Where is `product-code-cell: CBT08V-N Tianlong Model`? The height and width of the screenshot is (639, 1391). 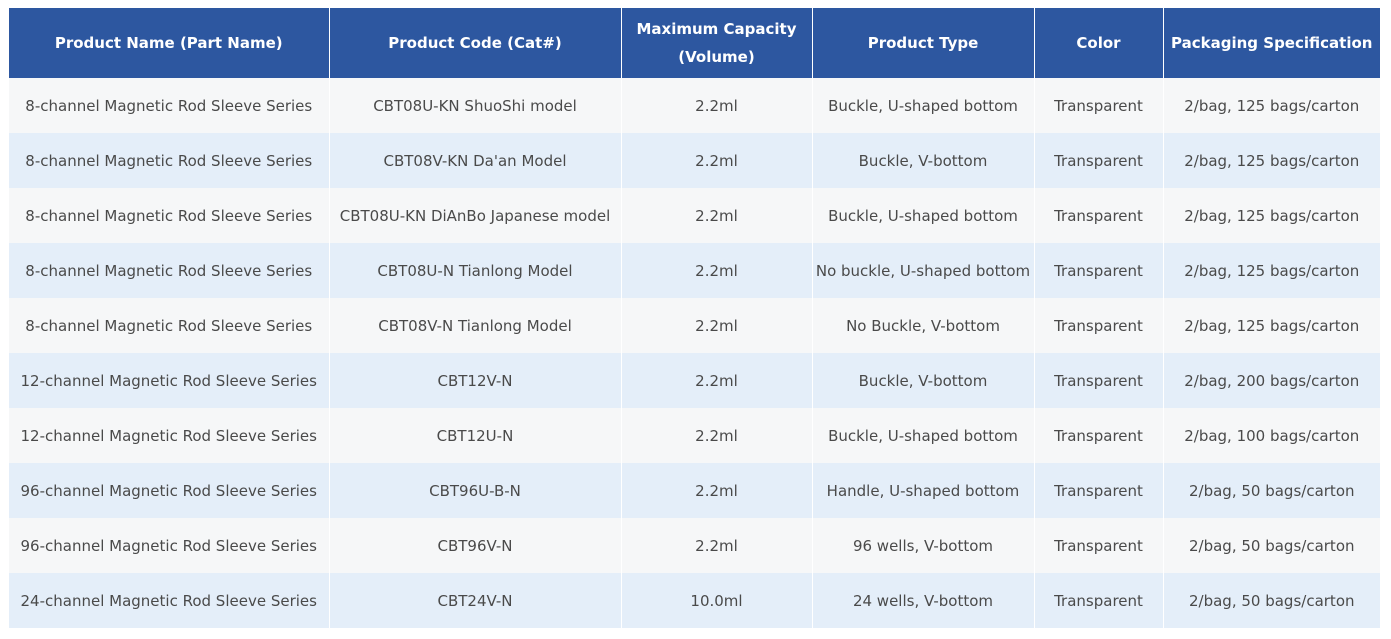
product-code-cell: CBT08V-N Tianlong Model is located at coordinates (475, 325).